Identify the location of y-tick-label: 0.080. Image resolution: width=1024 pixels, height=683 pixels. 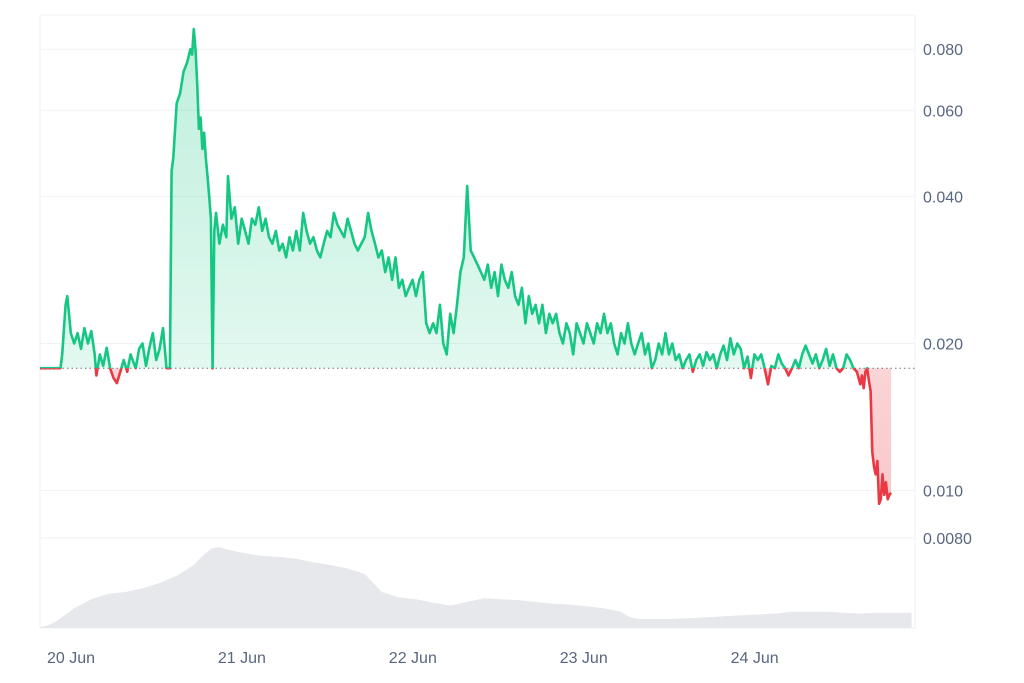
(943, 50).